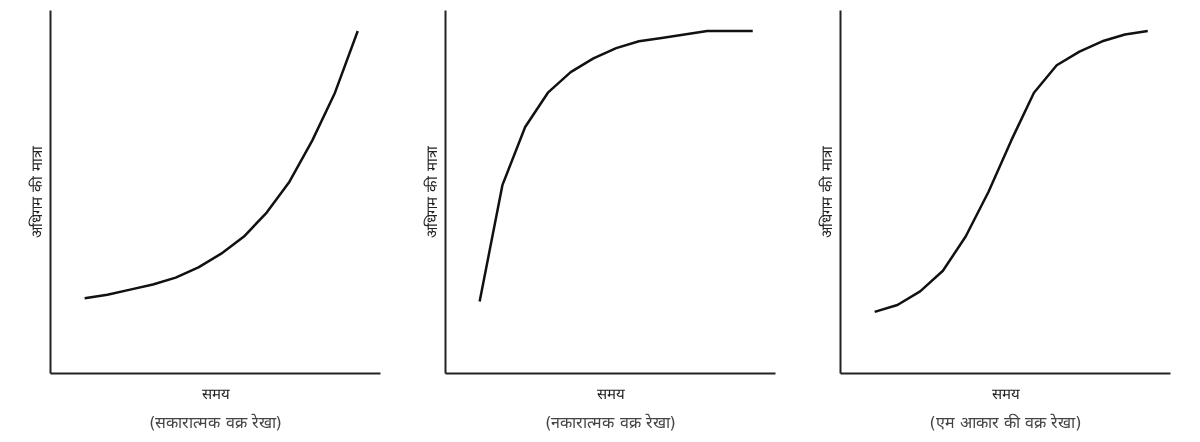 Image resolution: width=1200 pixels, height=442 pixels. I want to click on text: (एम आकार की वक्र रेखा), so click(1005, 422).